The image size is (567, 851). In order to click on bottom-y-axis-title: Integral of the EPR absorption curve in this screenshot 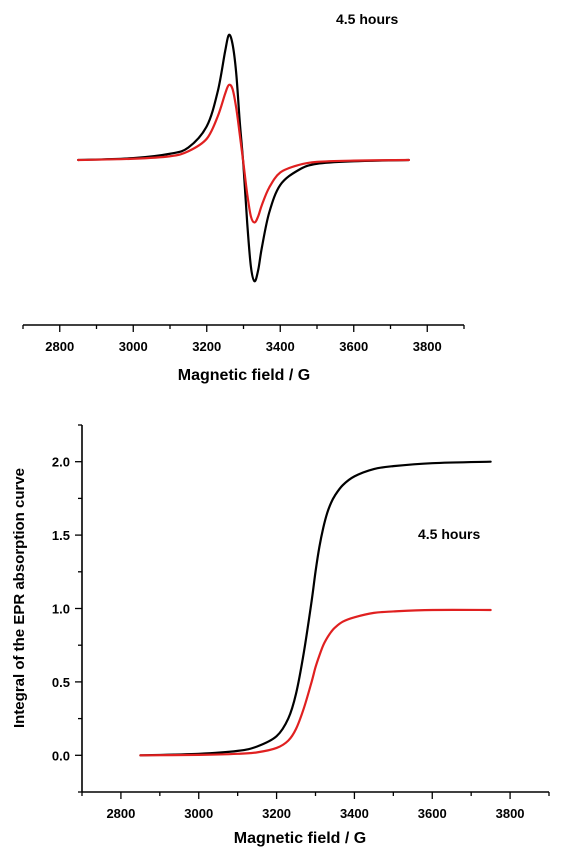, I will do `click(19, 598)`.